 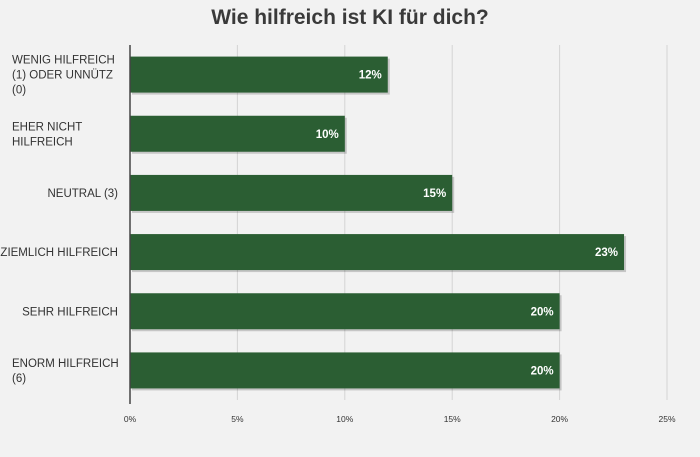 What do you see at coordinates (350, 17) in the screenshot?
I see `chart-title: Wie hilfreich ist KI für dich?` at bounding box center [350, 17].